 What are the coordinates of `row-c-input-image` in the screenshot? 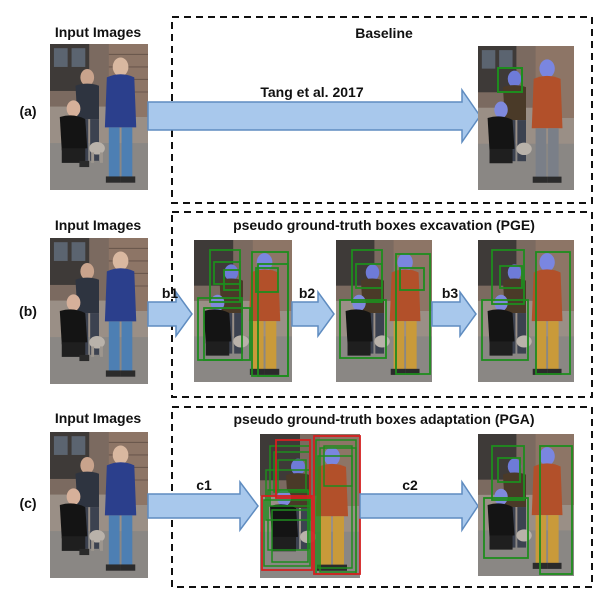 It's located at (99, 505).